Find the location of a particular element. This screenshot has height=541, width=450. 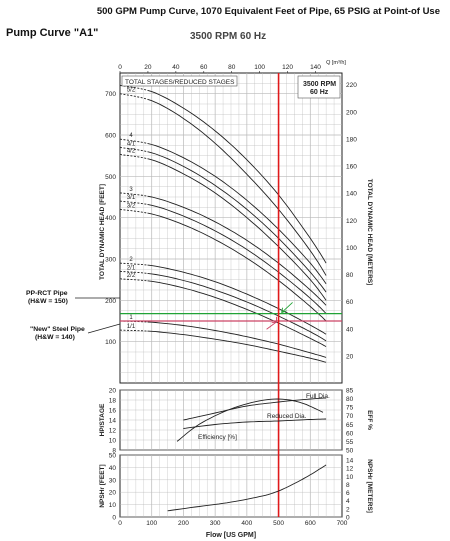

stages-title: TOTAL STAGES/REDUCED STAGES is located at coordinates (180, 82).